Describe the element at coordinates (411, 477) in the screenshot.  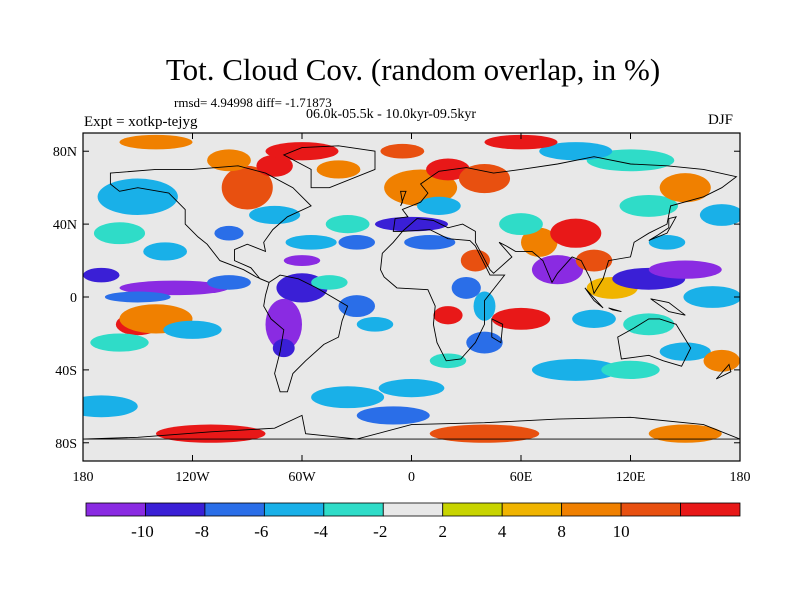
I see `lon-tick-label: 0` at that location.